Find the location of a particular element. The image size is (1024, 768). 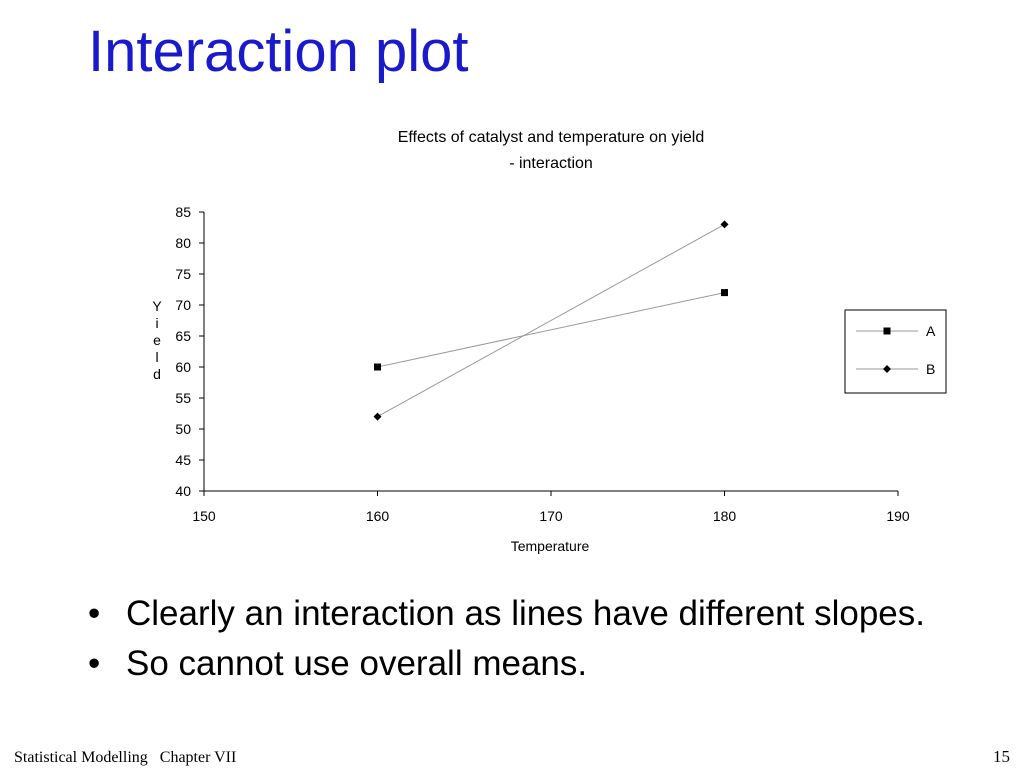

y-tick-label: 50 is located at coordinates (183, 429).